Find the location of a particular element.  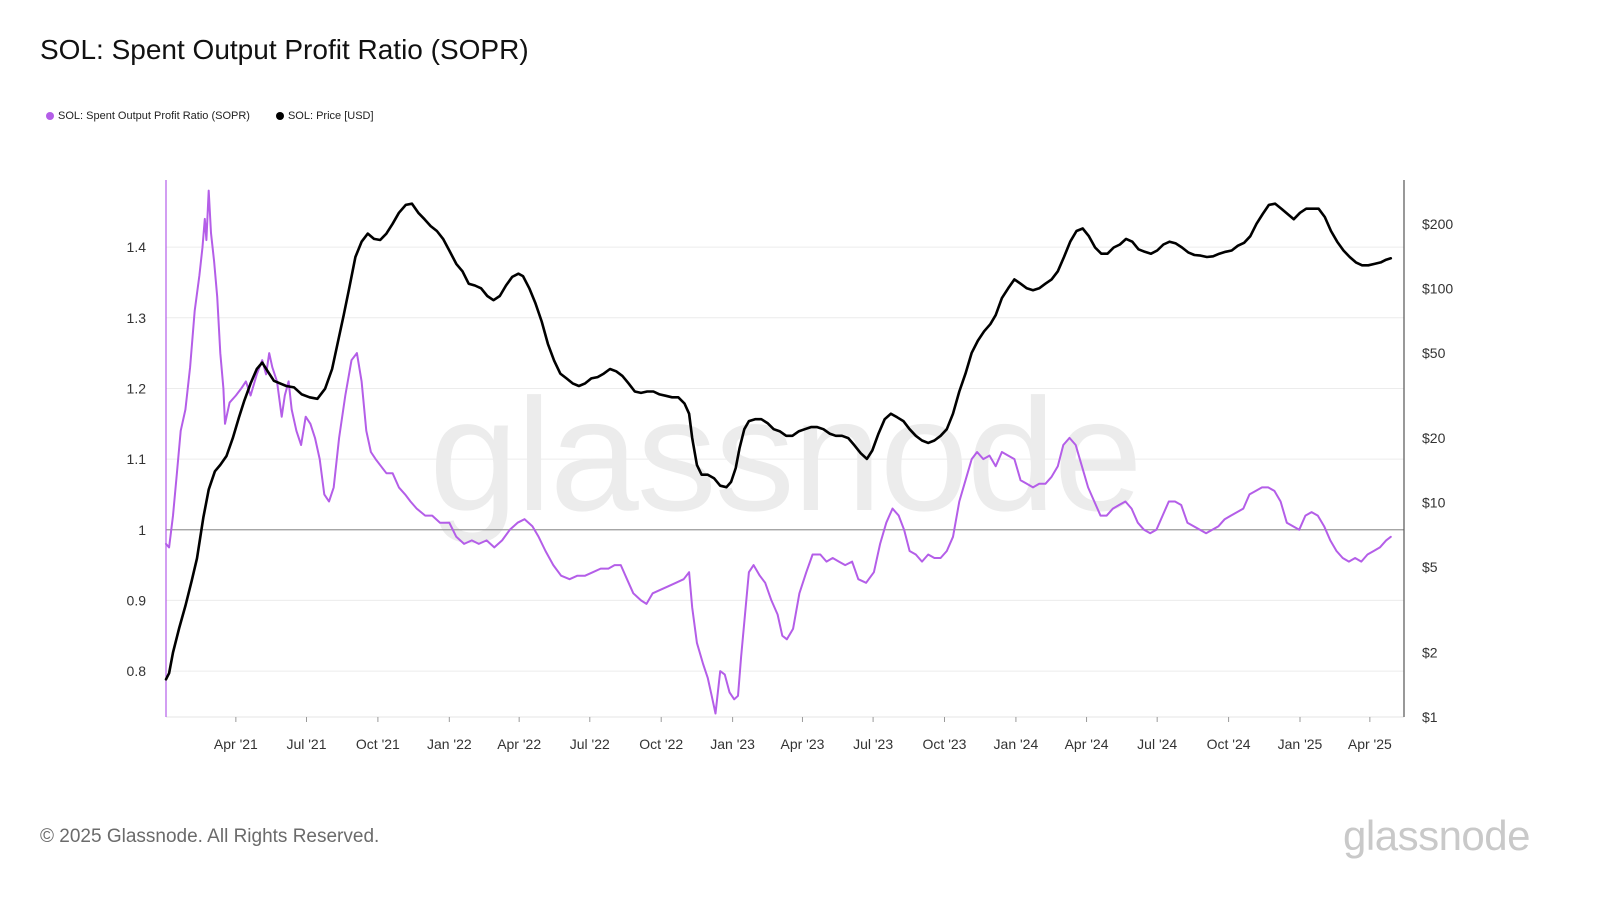

x-tick-label: Apr '25 is located at coordinates (1370, 744).